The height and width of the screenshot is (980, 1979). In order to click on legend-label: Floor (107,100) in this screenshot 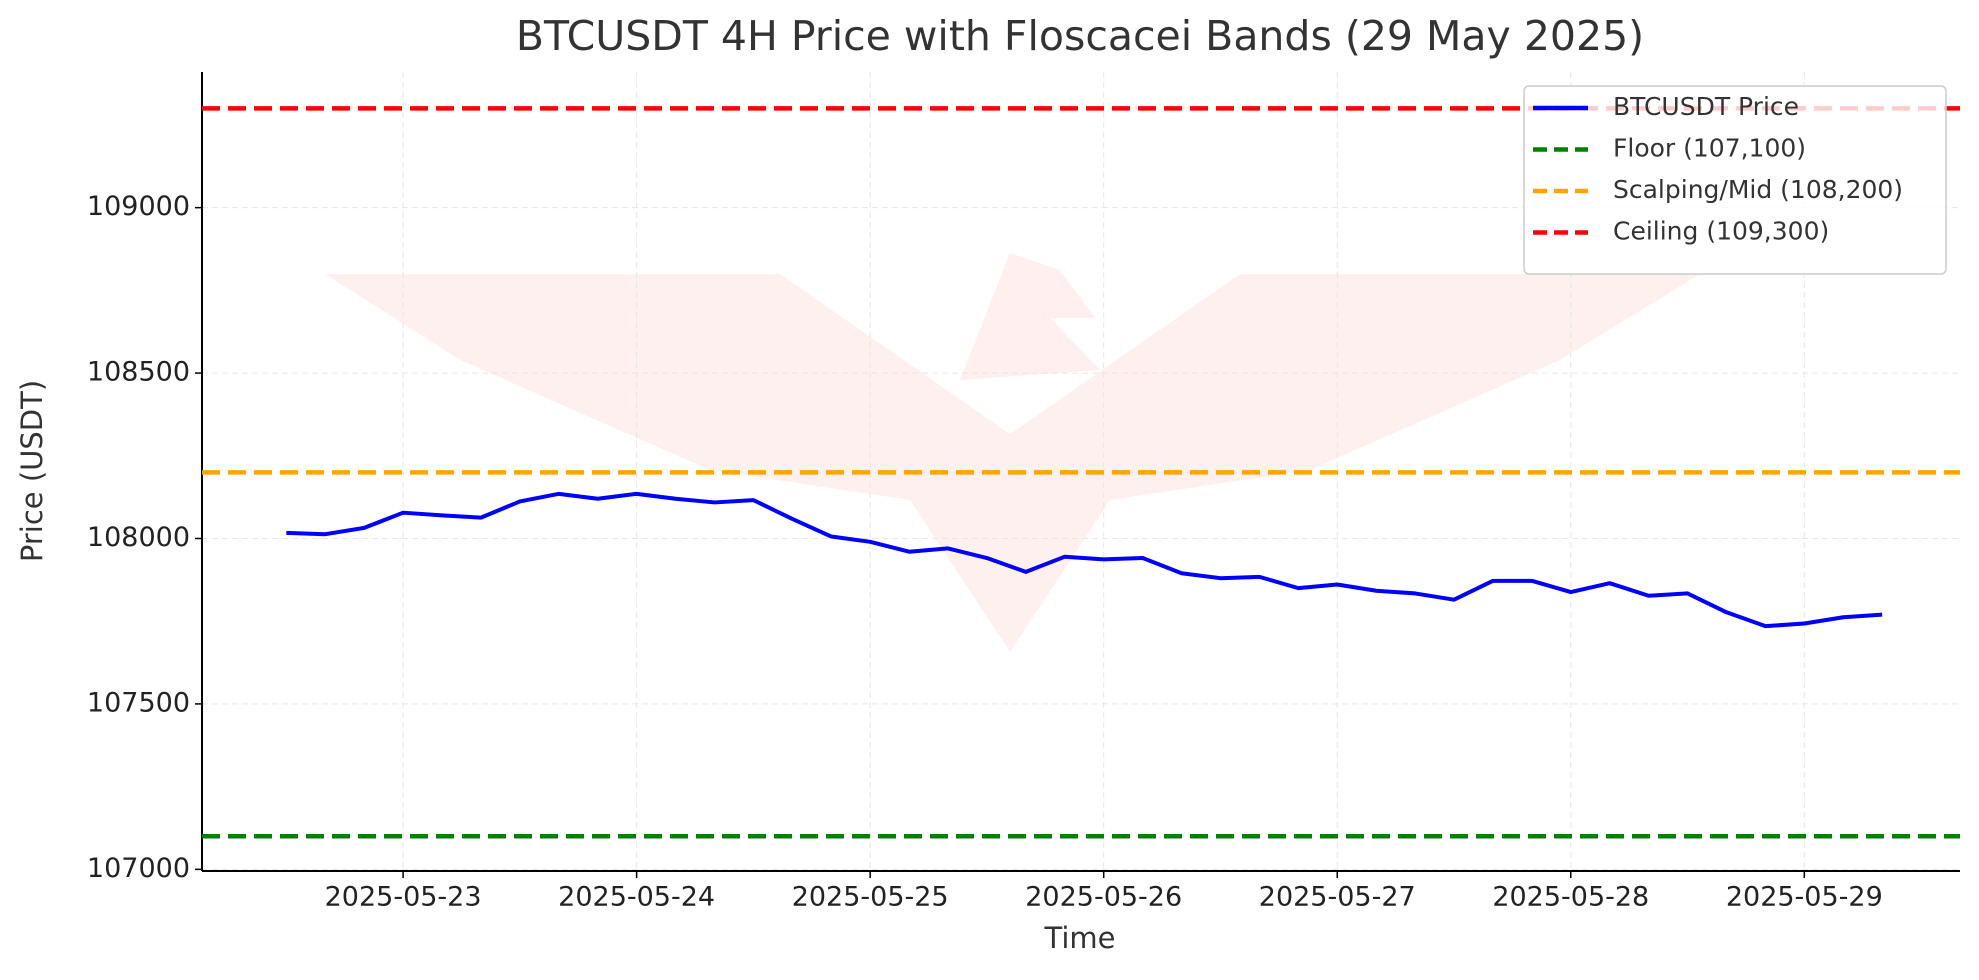, I will do `click(1709, 148)`.